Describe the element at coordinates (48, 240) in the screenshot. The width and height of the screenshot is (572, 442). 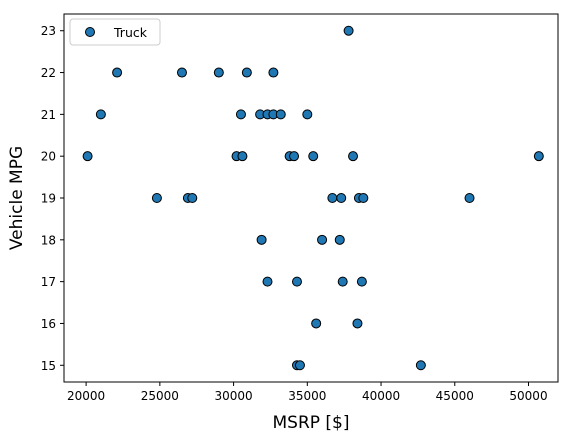
I see `y-tick-label: 18` at that location.